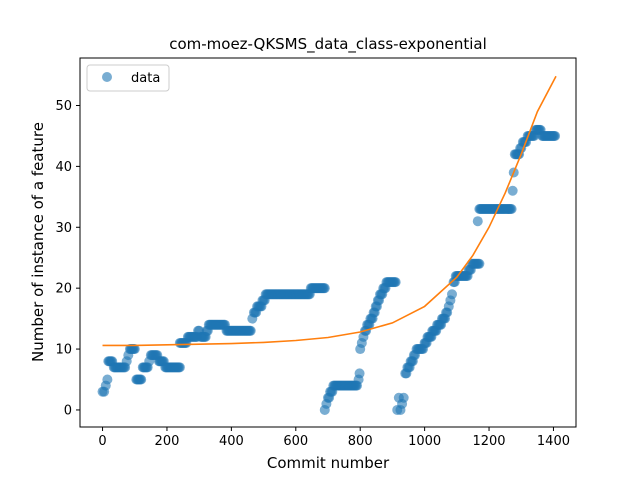 The height and width of the screenshot is (480, 640). Describe the element at coordinates (102, 441) in the screenshot. I see `x-tick-label: 0` at that location.